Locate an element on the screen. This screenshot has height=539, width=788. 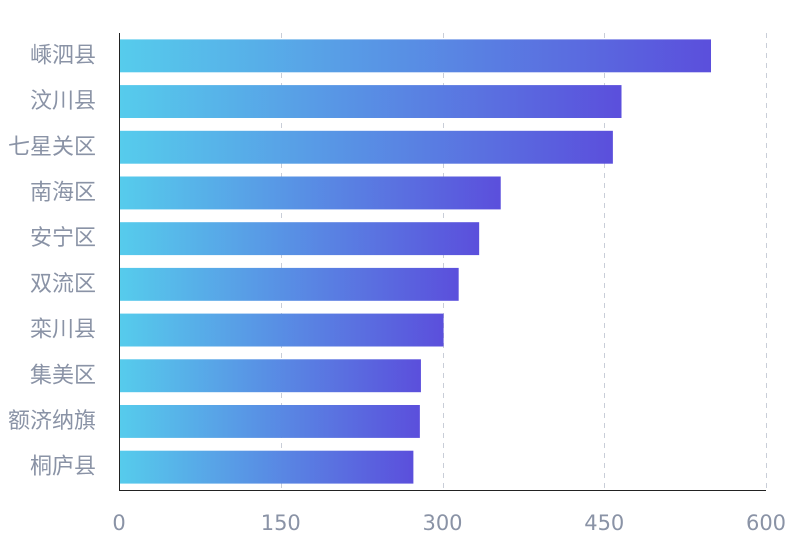
x-tick-label-4: 600 is located at coordinates (766, 523).